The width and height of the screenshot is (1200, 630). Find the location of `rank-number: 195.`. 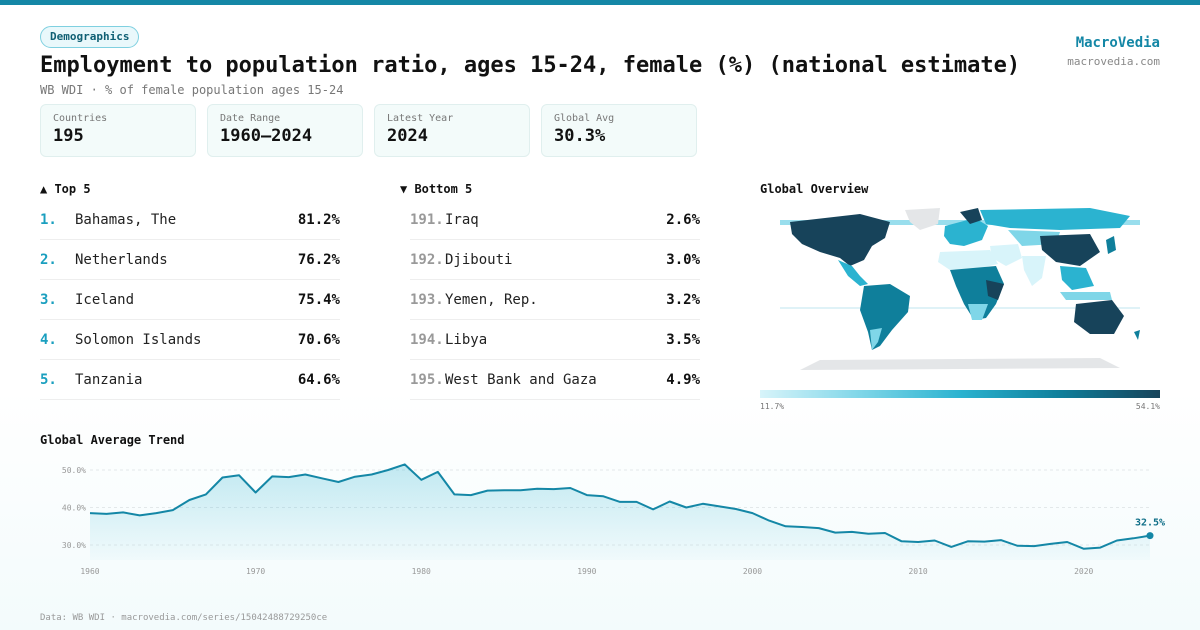

rank-number: 195. is located at coordinates (427, 379).